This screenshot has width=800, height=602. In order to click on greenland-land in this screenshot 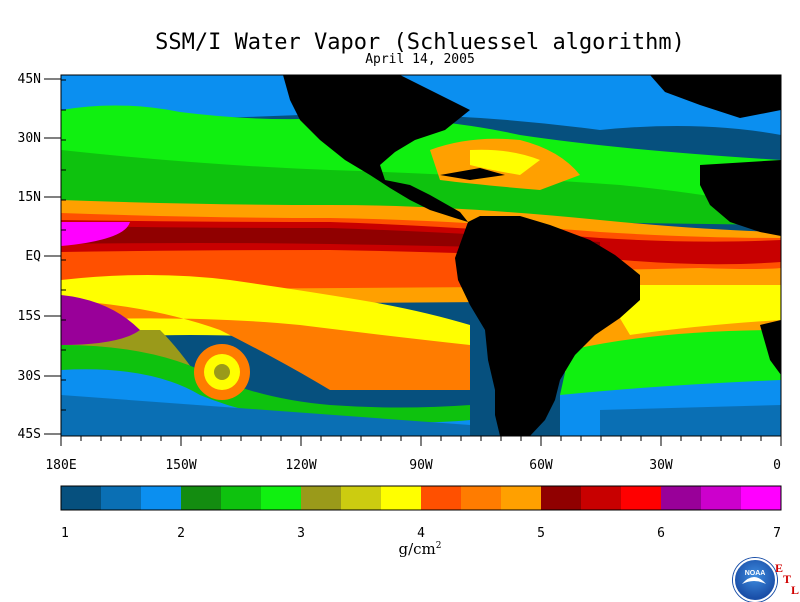, I will do `click(715, 96)`.